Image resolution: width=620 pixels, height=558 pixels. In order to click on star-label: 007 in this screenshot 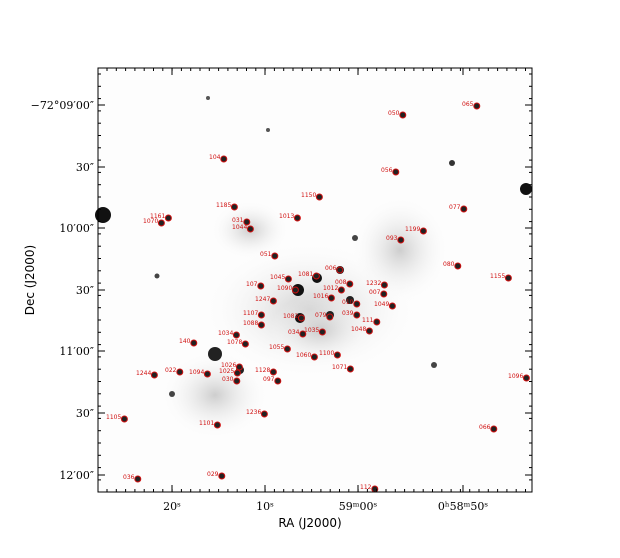, I will do `click(375, 292)`.